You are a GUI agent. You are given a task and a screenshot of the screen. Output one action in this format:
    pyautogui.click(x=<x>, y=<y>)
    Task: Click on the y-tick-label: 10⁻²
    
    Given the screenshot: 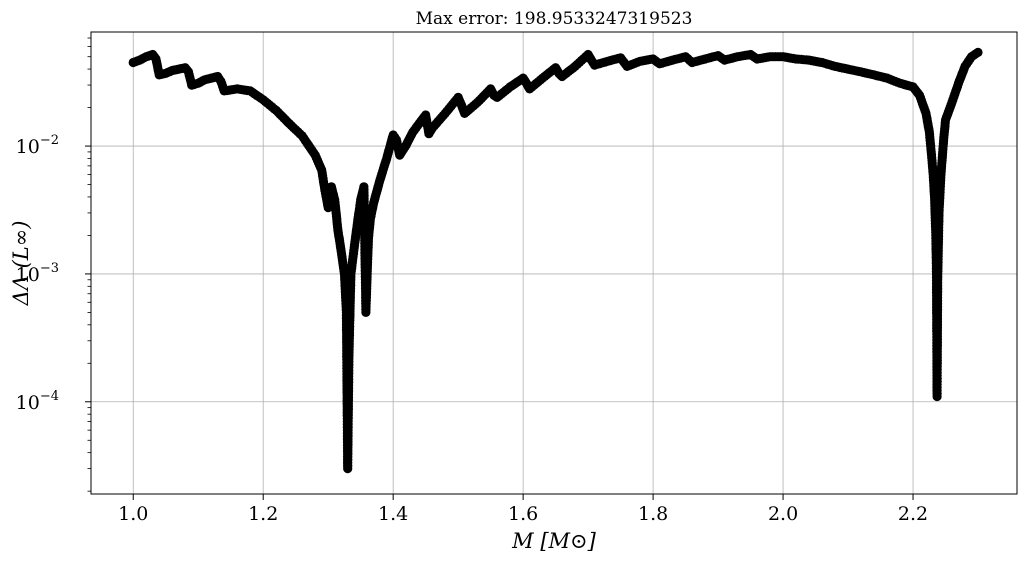 What is the action you would take?
    pyautogui.click(x=37, y=145)
    